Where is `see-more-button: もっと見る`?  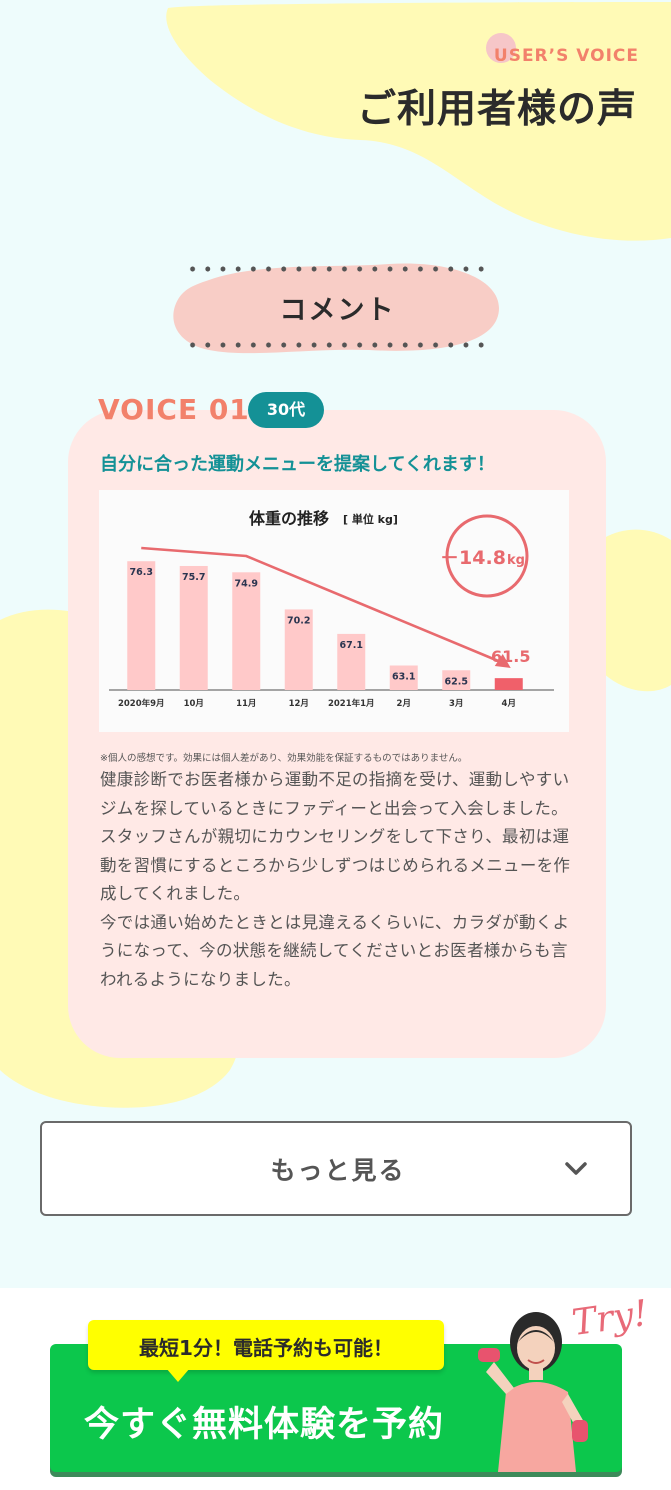 see-more-button: もっと見る is located at coordinates (336, 1168).